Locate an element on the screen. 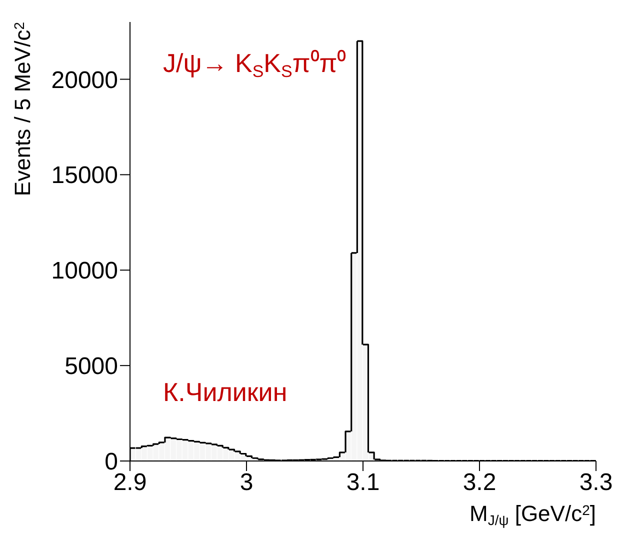 The height and width of the screenshot is (539, 621). y-tick-label: 5000 is located at coordinates (91, 366).